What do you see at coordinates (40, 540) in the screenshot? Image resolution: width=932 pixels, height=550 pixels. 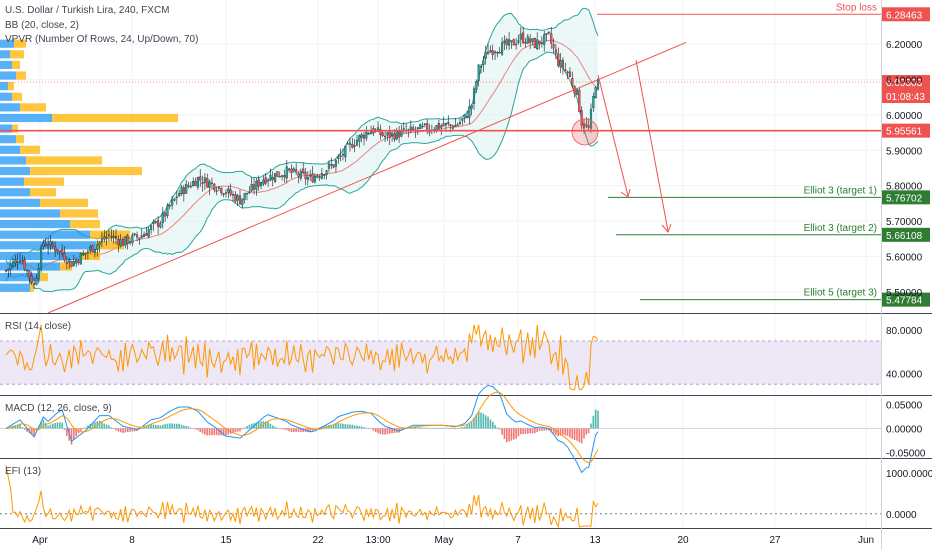 I see `time-tick-label: Apr` at bounding box center [40, 540].